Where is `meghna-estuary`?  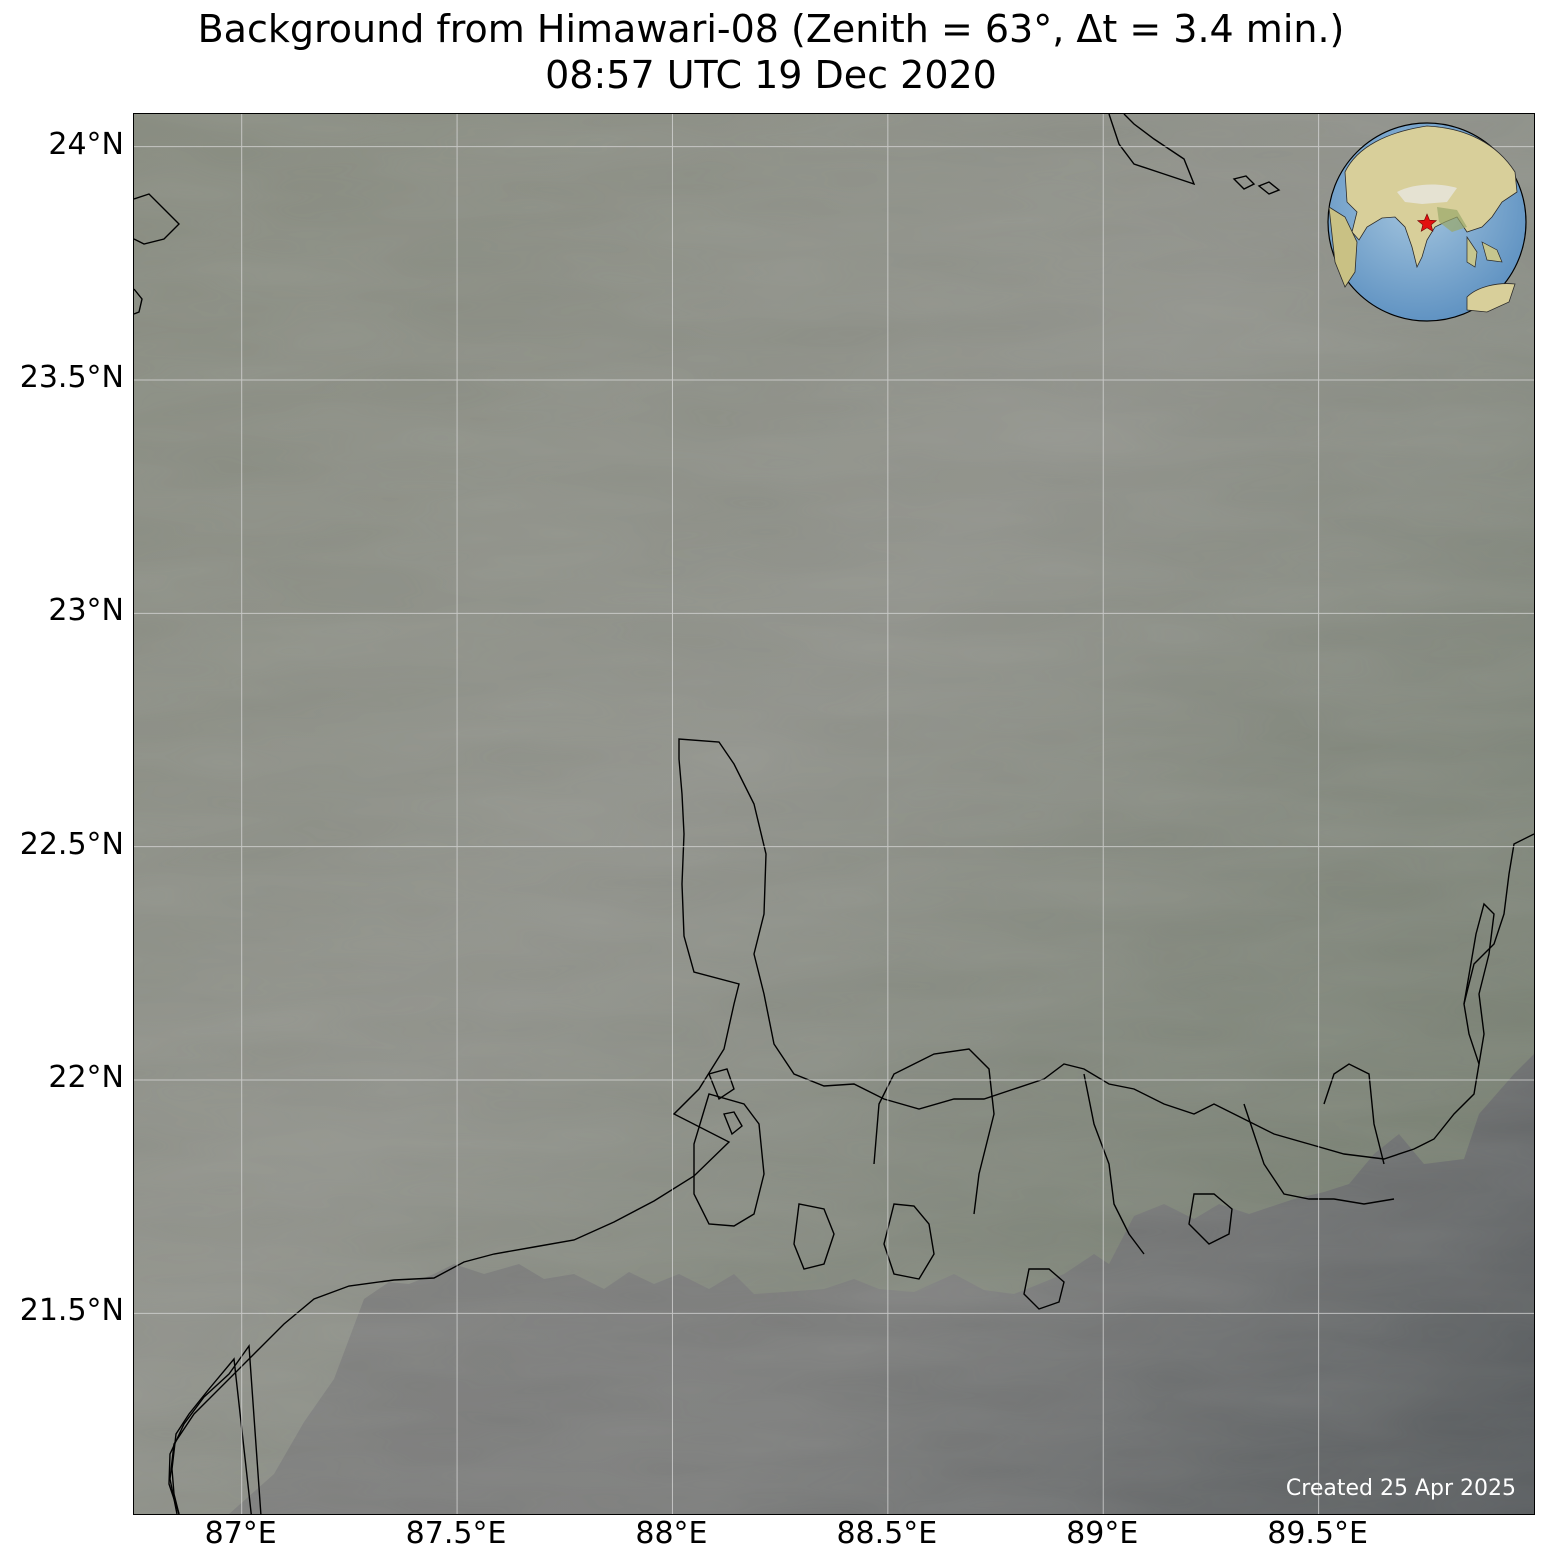 meghna-estuary is located at coordinates (1479, 983).